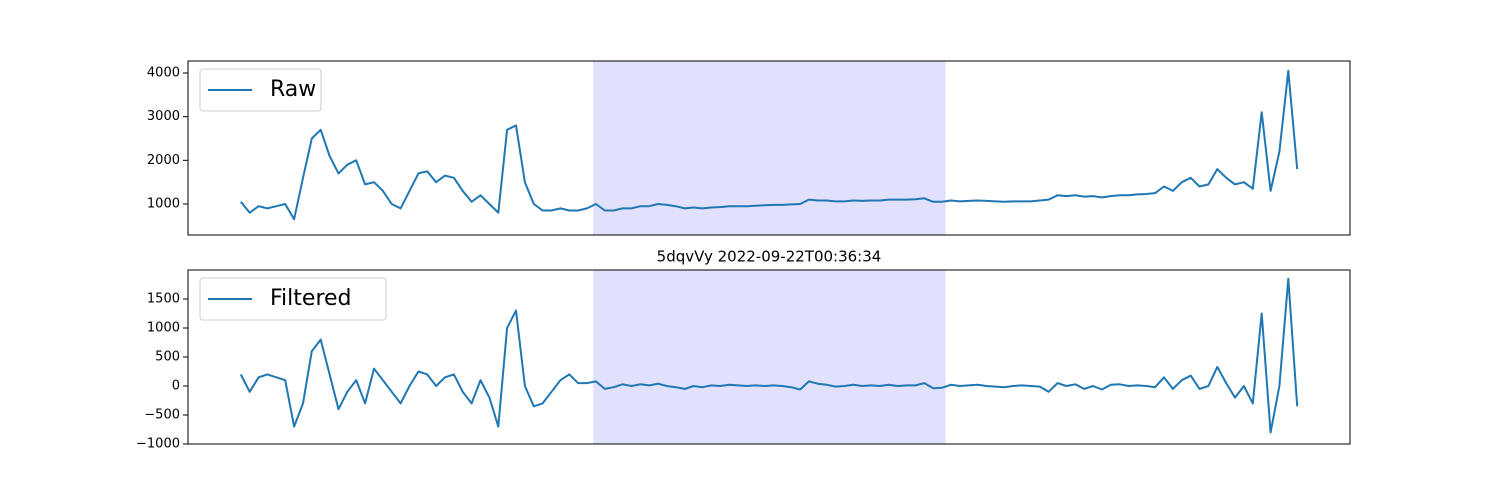  Describe the element at coordinates (163, 299) in the screenshot. I see `y-tick-label: 1500` at that location.